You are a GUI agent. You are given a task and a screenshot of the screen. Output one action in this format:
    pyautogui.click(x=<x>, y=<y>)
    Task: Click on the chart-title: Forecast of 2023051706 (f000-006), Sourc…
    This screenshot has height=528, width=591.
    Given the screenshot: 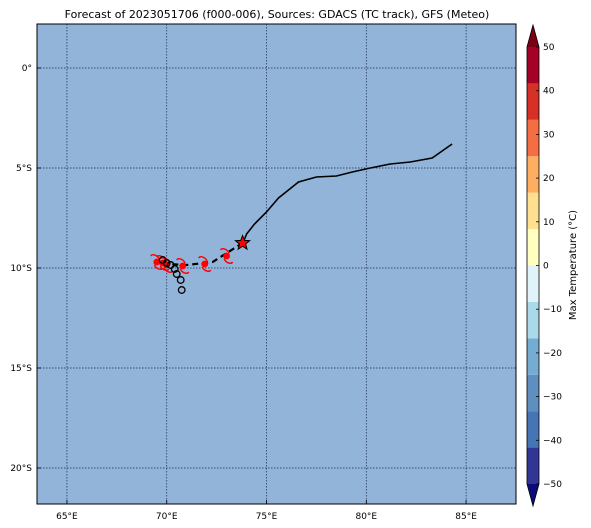 What is the action you would take?
    pyautogui.click(x=277, y=14)
    